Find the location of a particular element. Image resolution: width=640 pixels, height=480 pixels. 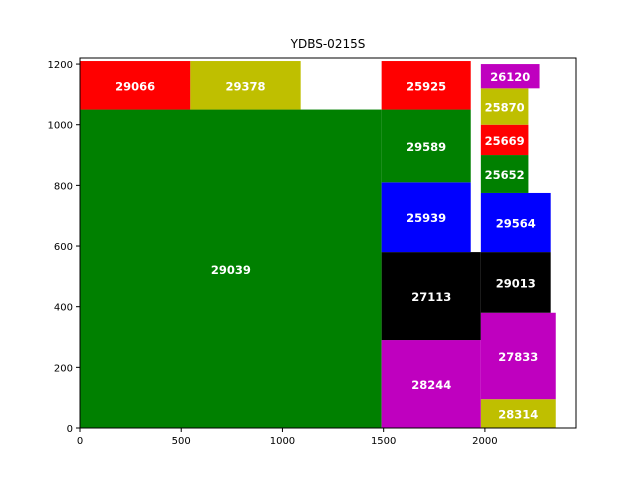

rect-label-27833: 27833 is located at coordinates (518, 357).